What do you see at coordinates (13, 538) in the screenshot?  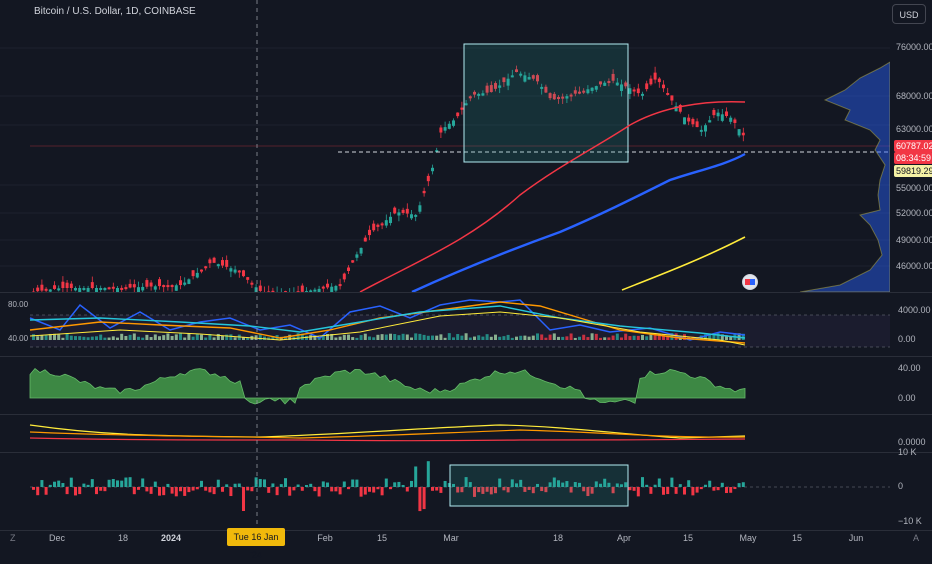 I see `zoom-reset-button: Z` at bounding box center [13, 538].